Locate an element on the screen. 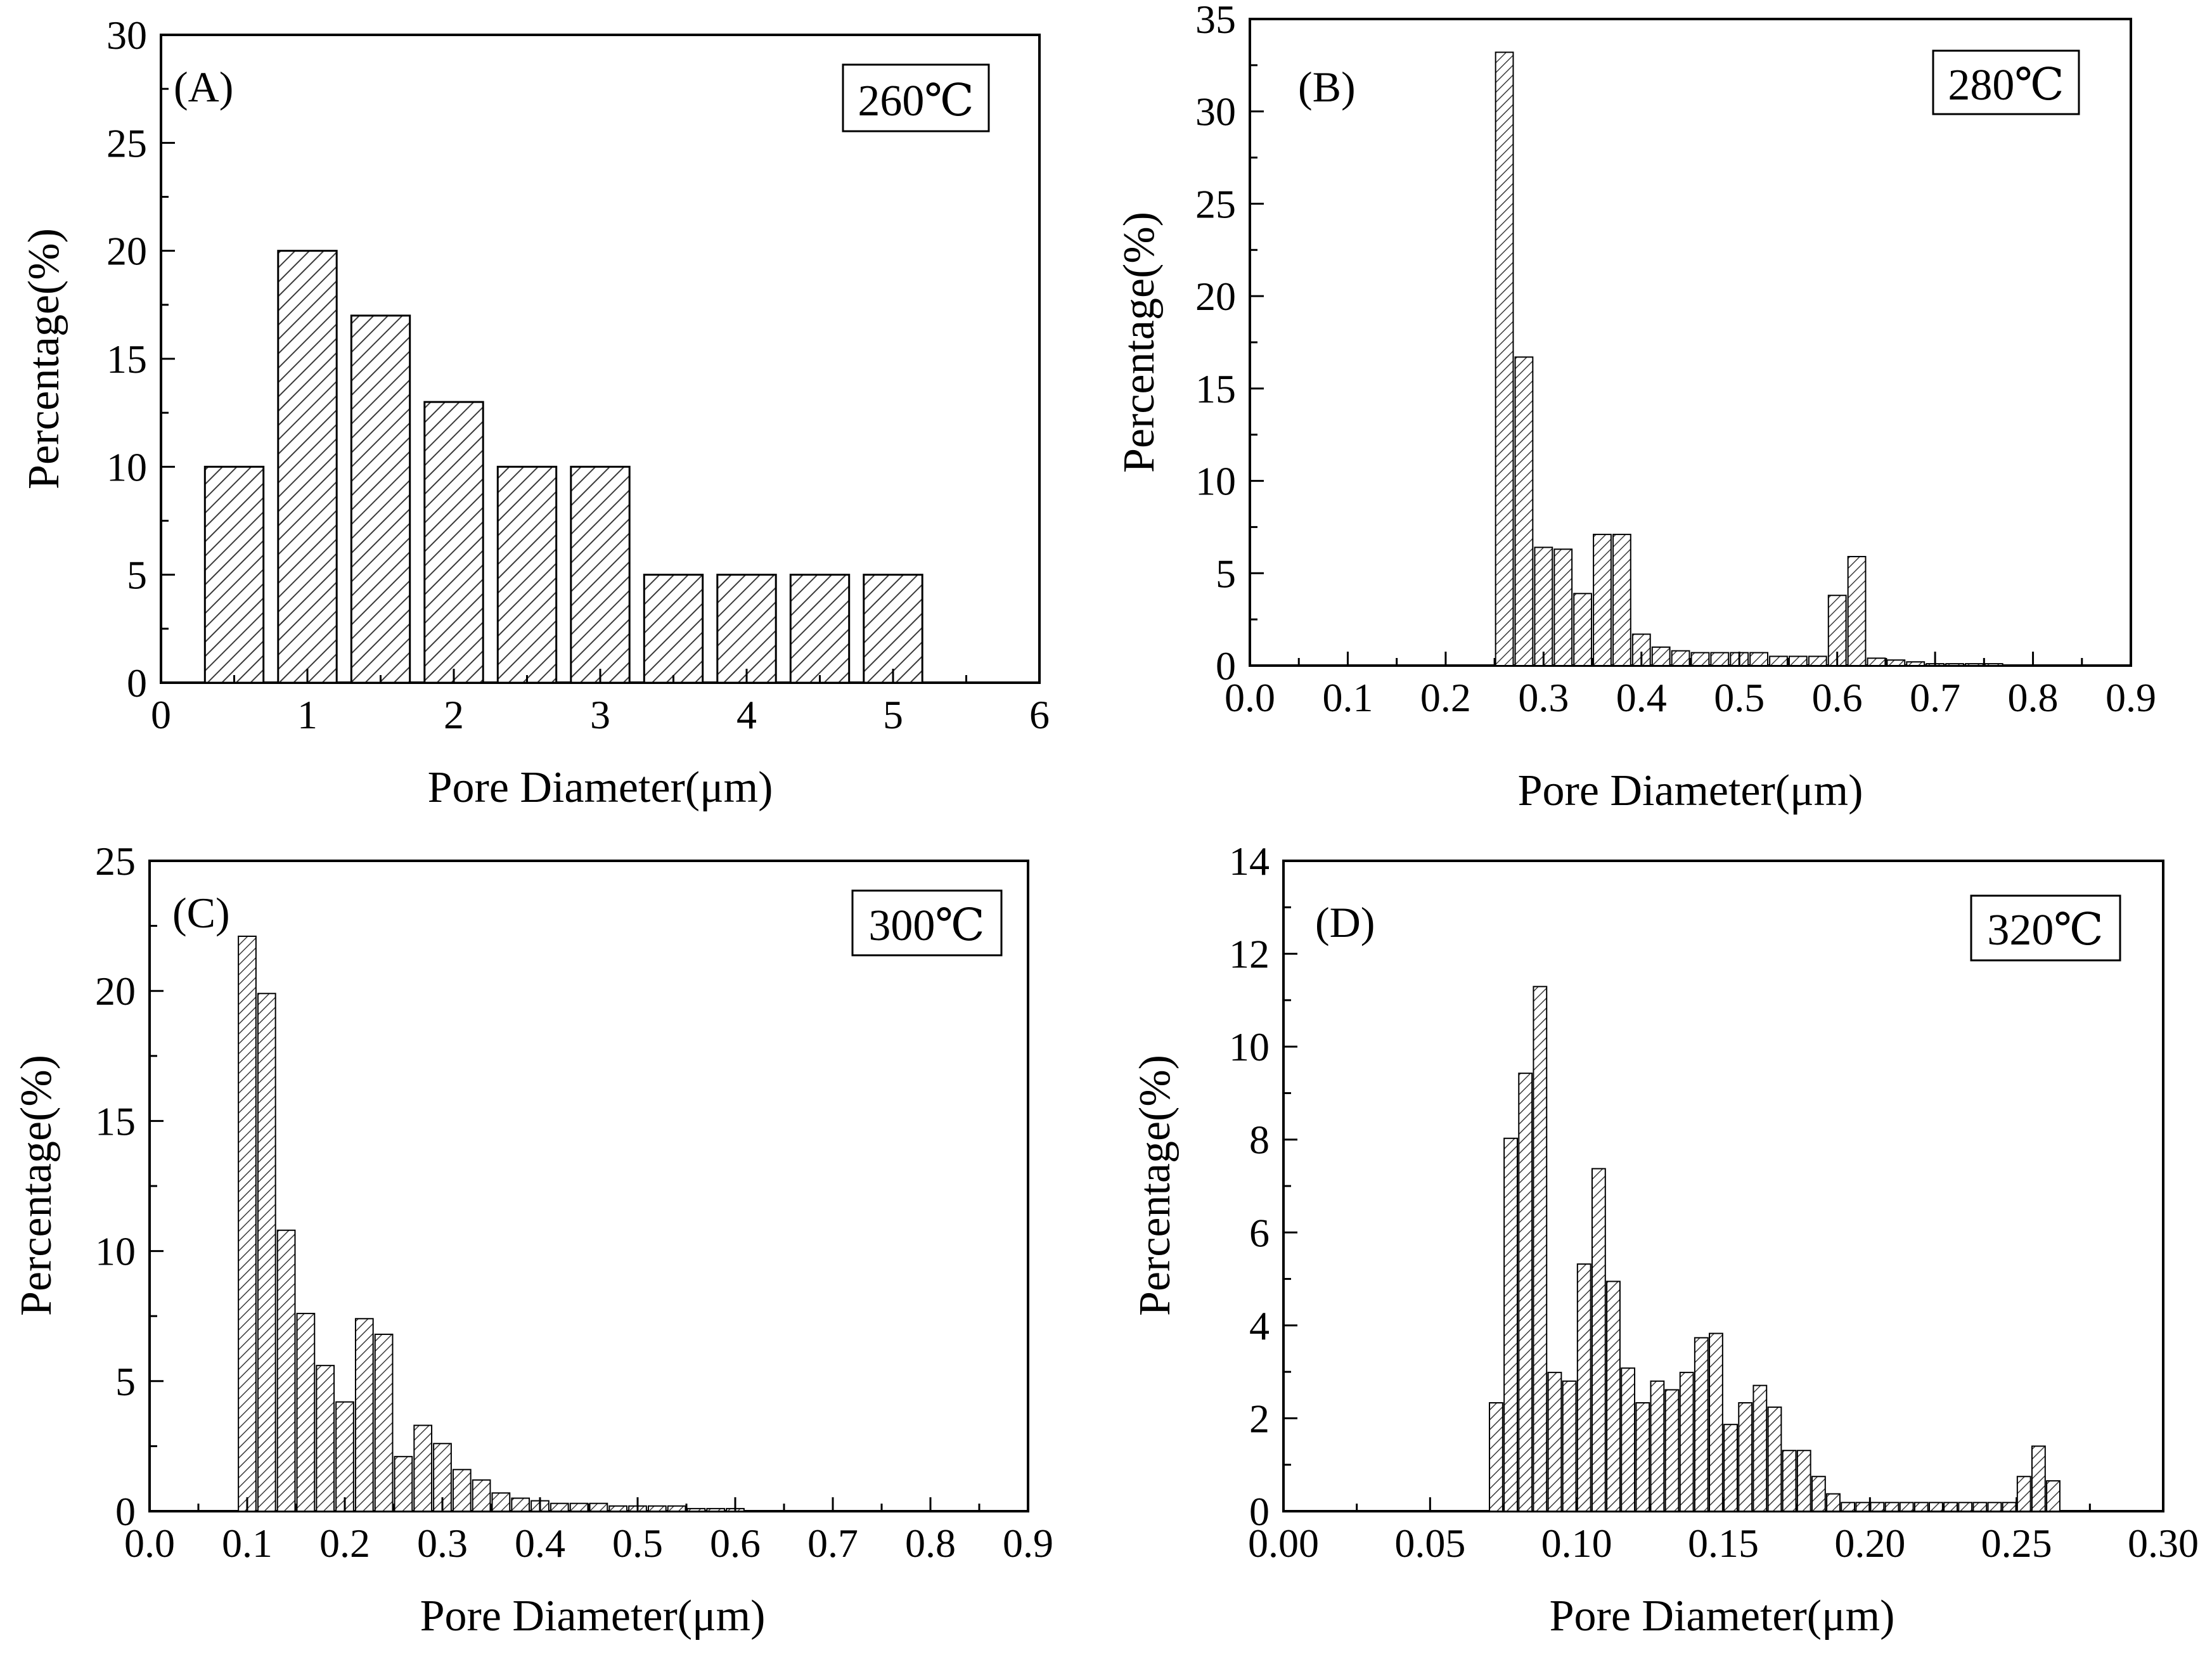 The image size is (2212, 1657). x-tick-label: 0.05 is located at coordinates (1430, 1543).